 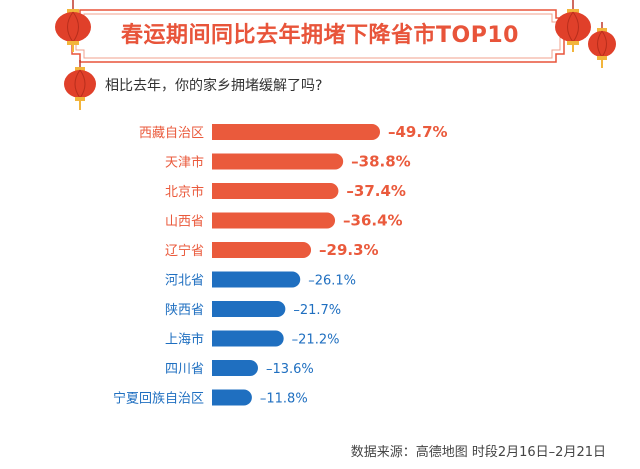 I want to click on value-label: –36.4%, so click(x=373, y=221).